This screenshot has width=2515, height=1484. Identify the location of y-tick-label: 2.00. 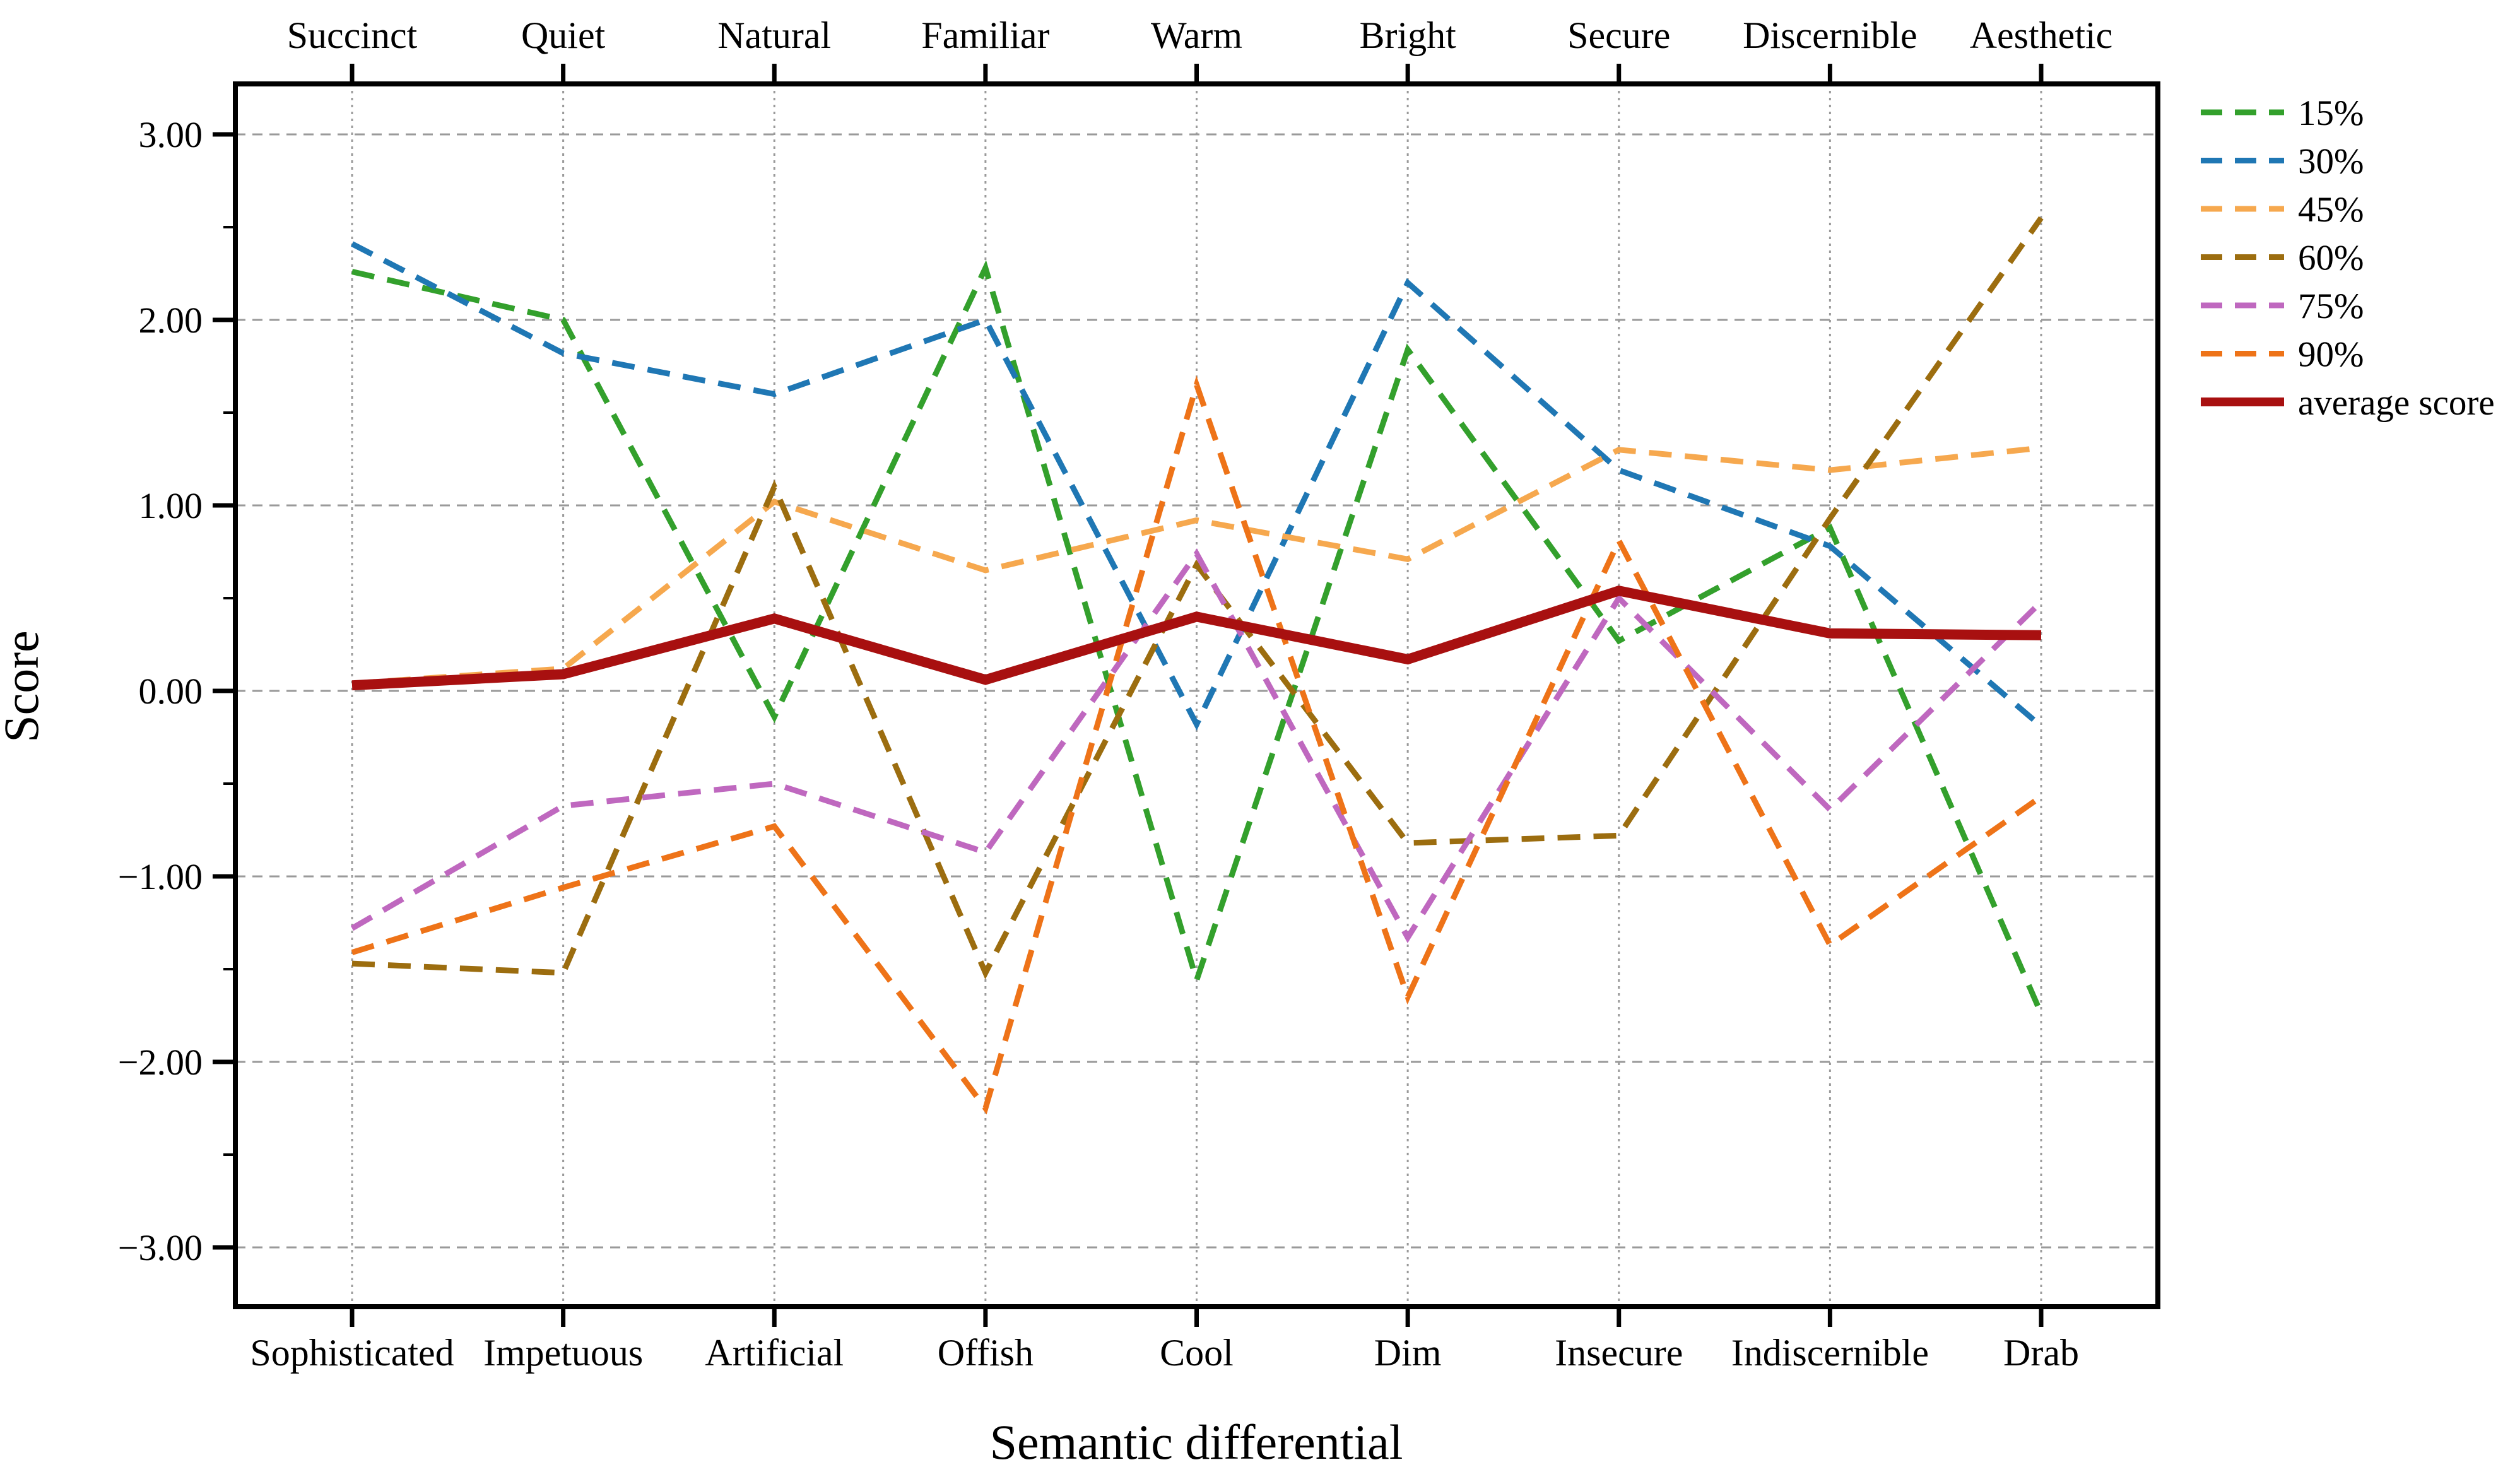
(171, 320).